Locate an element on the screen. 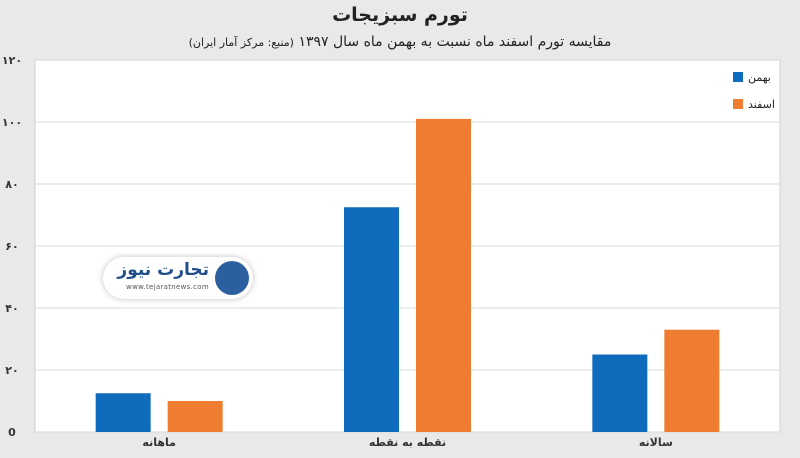  x-tick-label: سالانه is located at coordinates (656, 442).